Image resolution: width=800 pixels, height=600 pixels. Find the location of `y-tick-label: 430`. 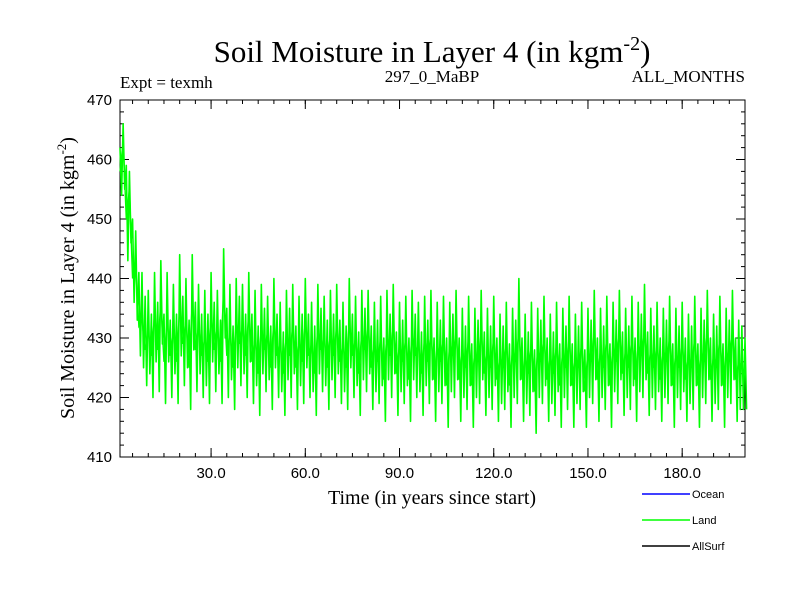

y-tick-label: 430 is located at coordinates (99, 338).